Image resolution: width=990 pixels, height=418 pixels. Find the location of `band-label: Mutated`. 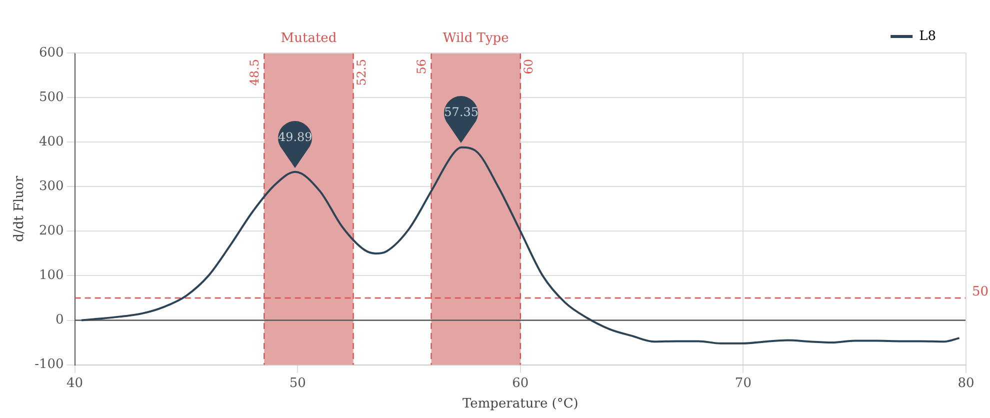

band-label: Mutated is located at coordinates (308, 38).